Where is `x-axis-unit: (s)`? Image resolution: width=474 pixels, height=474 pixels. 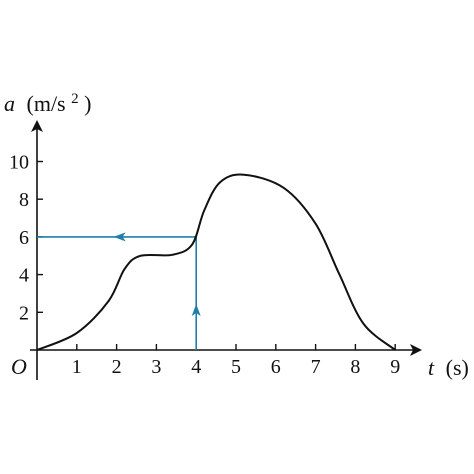
x-axis-unit: (s) is located at coordinates (457, 367).